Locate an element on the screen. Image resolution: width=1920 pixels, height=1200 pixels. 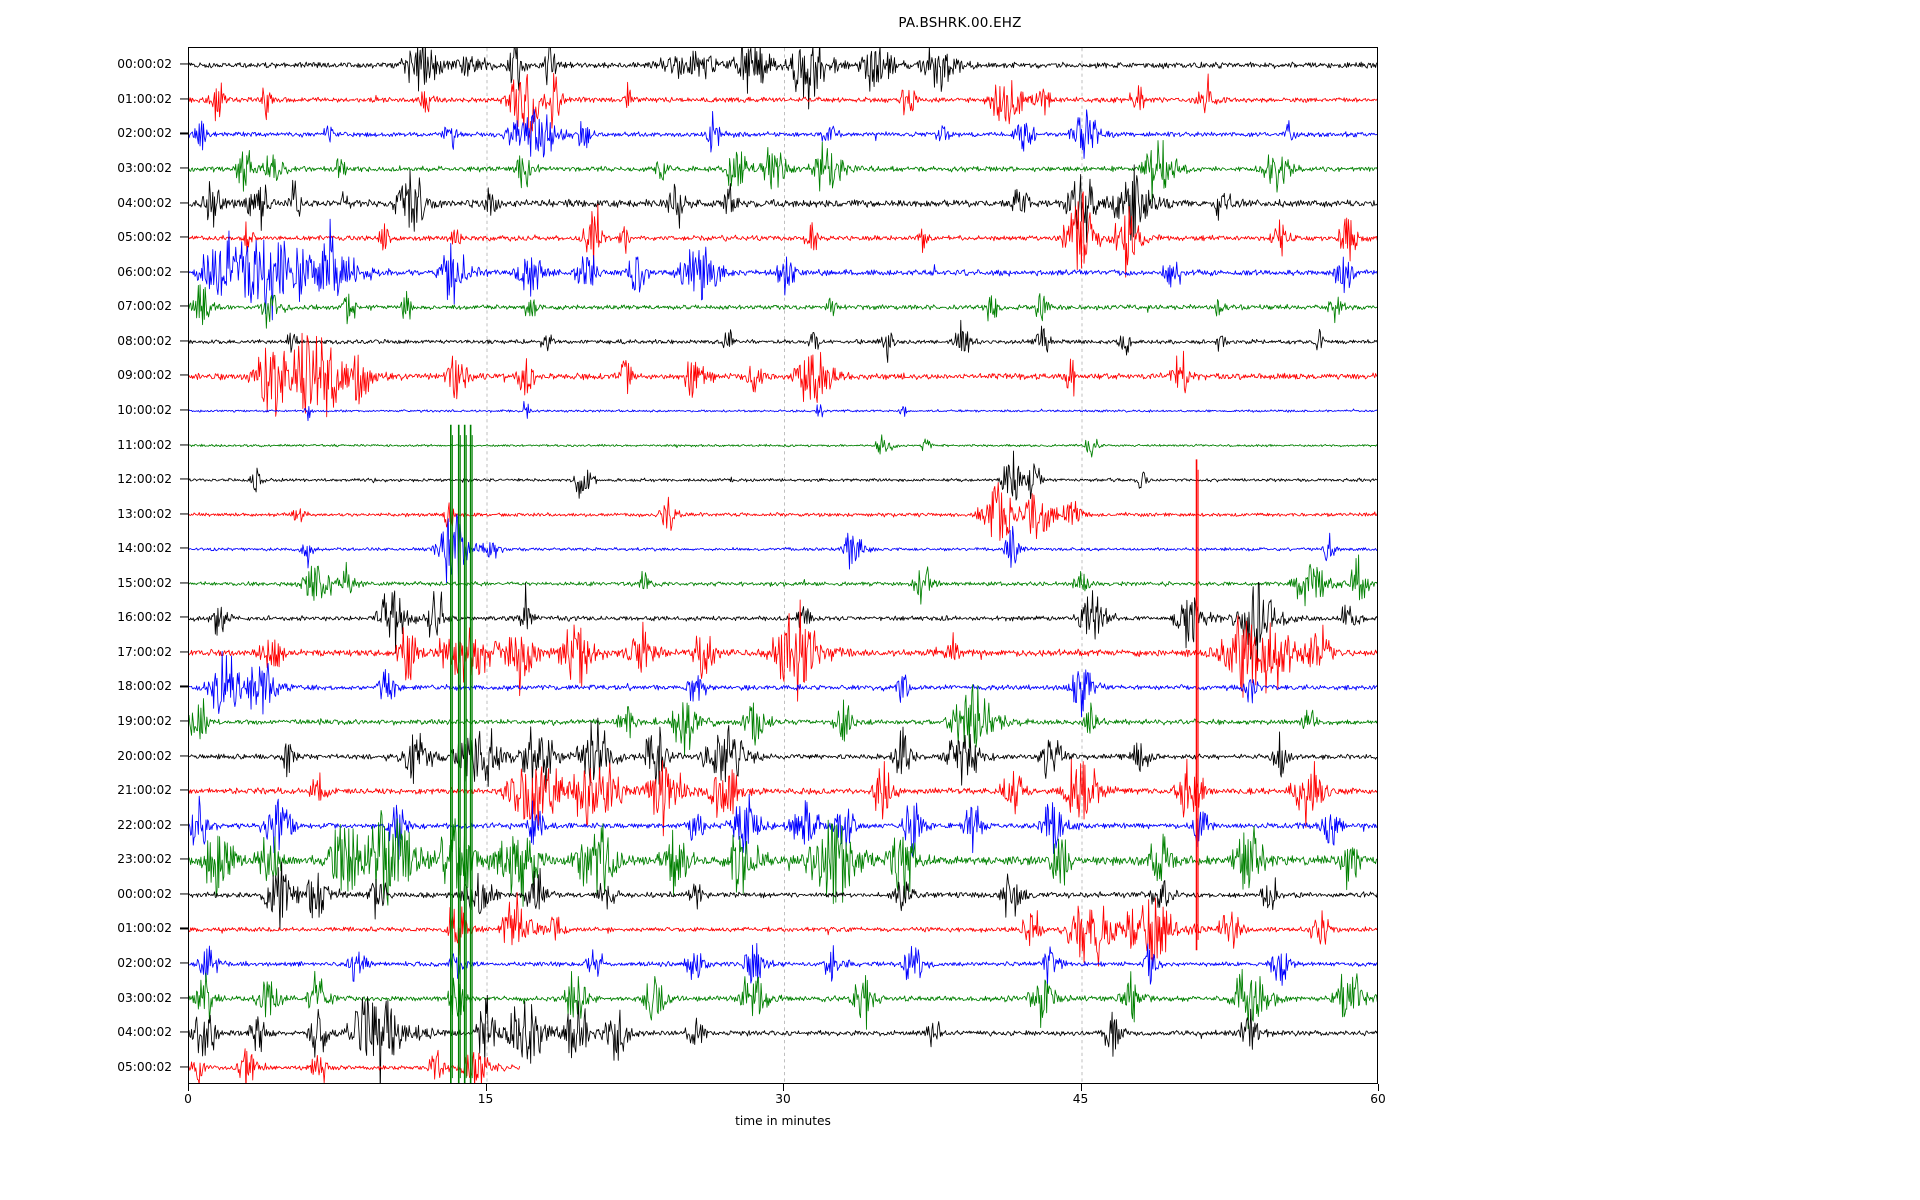
x-tick-label: 0 is located at coordinates (188, 1099).